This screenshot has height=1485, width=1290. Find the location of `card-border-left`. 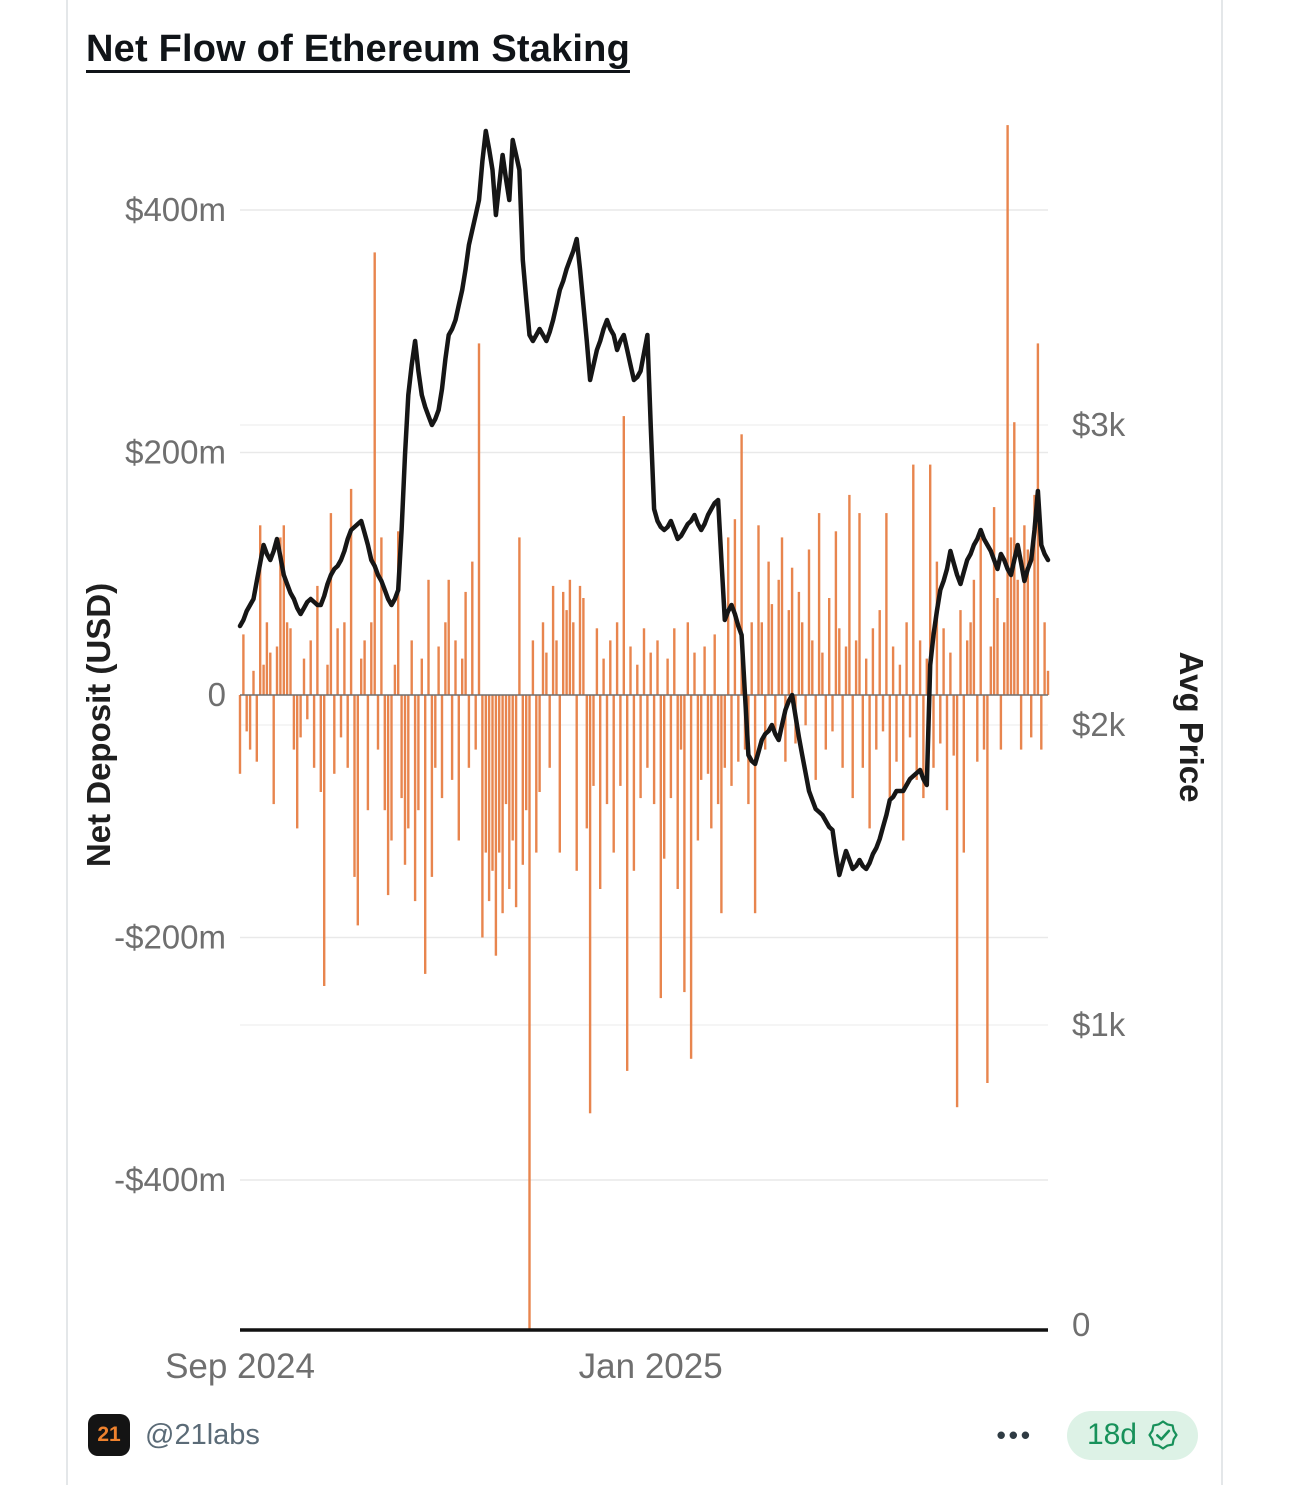

card-border-left is located at coordinates (67, 742).